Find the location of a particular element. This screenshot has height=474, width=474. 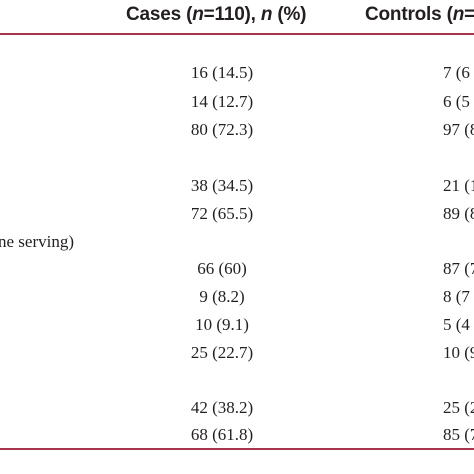

controls-cell: 8 (7 is located at coordinates (456, 296).